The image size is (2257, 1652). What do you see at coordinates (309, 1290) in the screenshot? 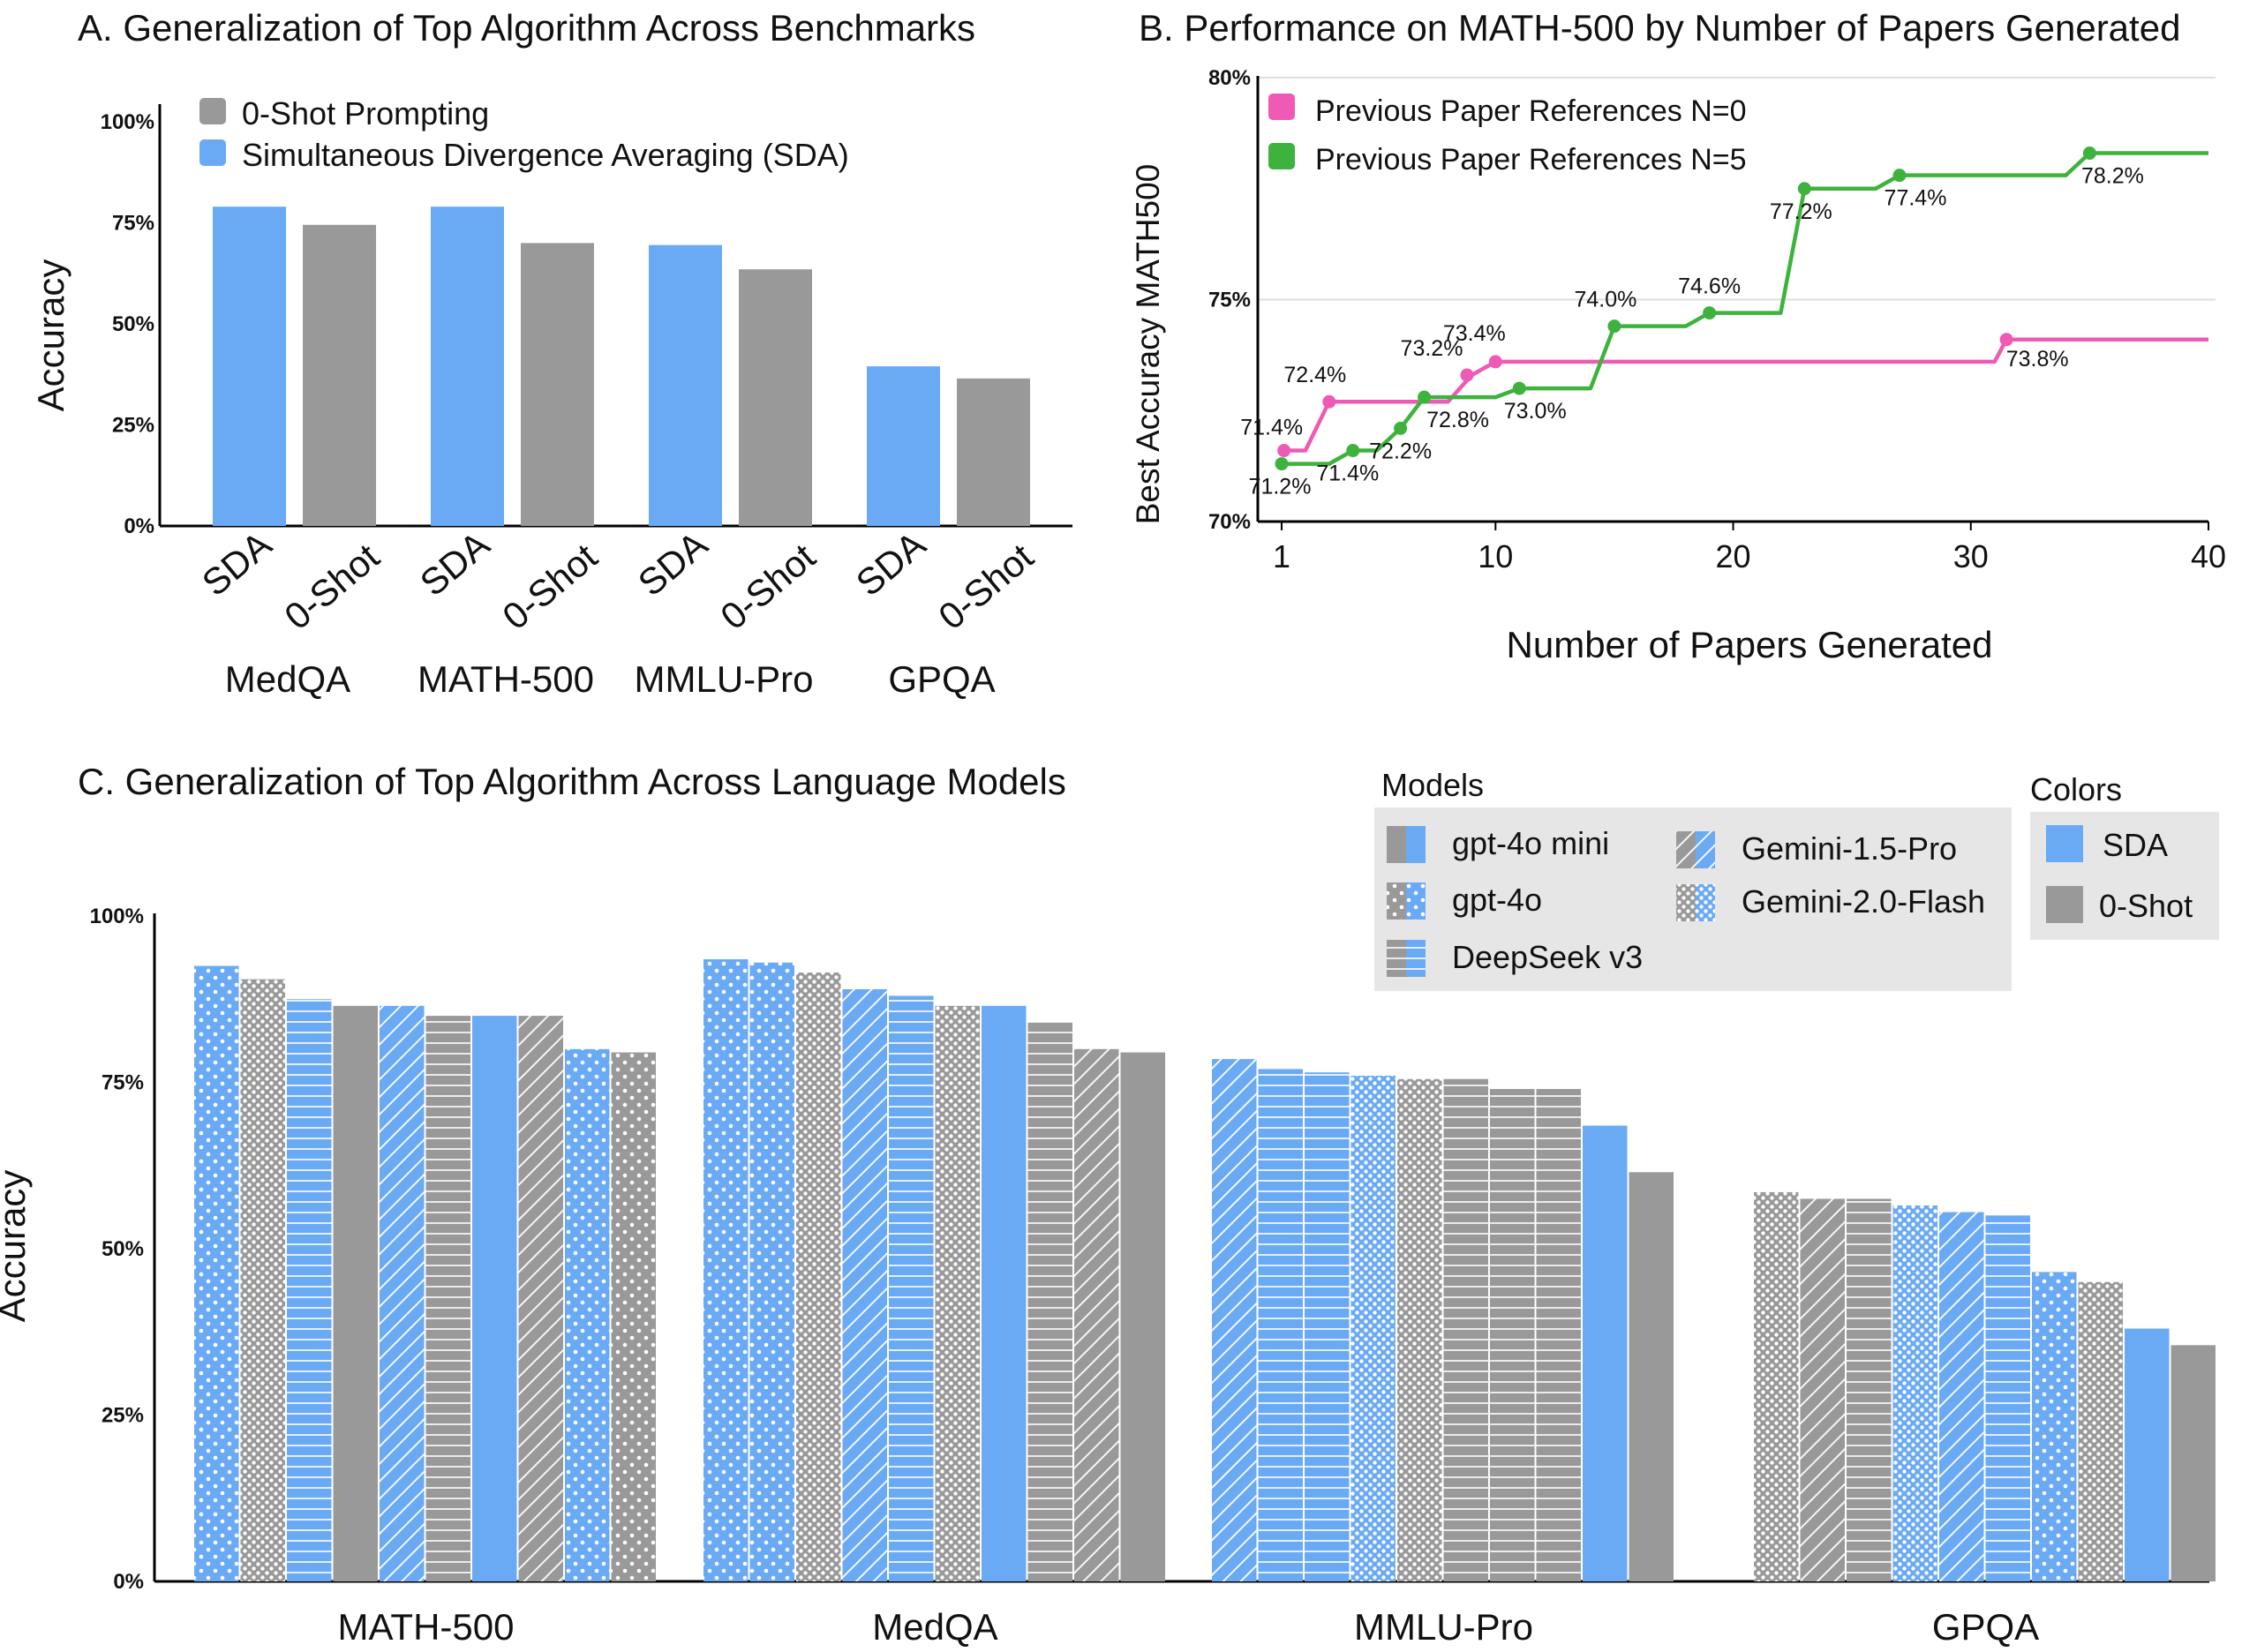
I see `bar-math-500-deepseek-v3-sda` at bounding box center [309, 1290].